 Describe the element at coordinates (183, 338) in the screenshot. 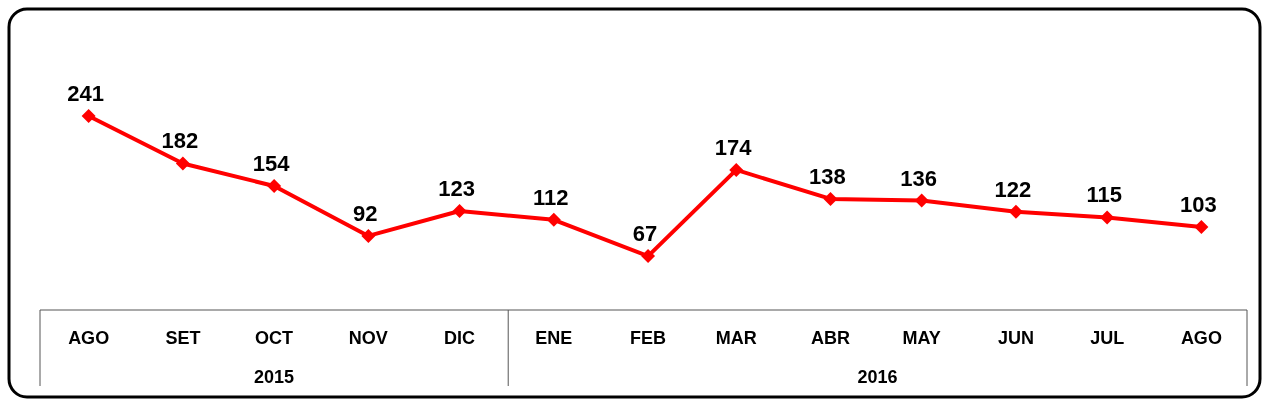

I see `x-tick-label: SET` at that location.